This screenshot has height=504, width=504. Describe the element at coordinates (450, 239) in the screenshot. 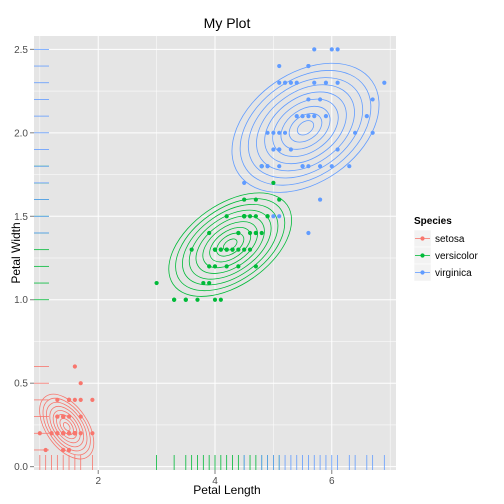

I see `legend-label: setosa` at that location.